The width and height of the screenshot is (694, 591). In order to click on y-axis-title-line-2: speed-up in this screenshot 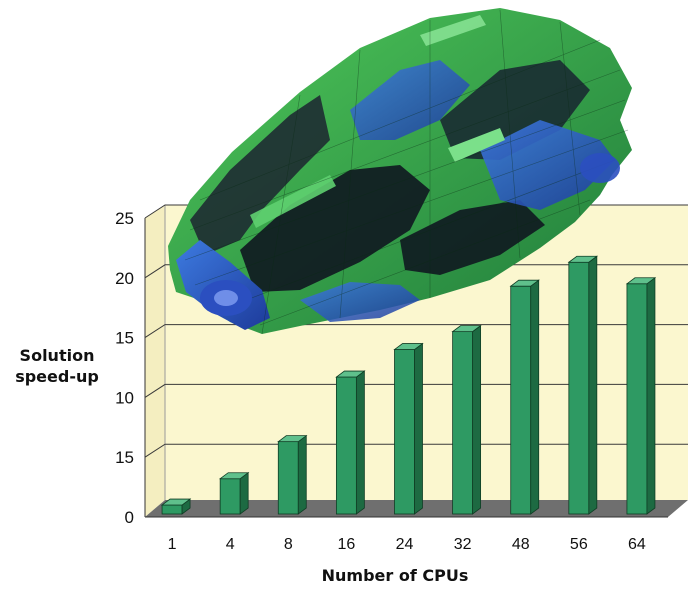, I will do `click(57, 376)`.